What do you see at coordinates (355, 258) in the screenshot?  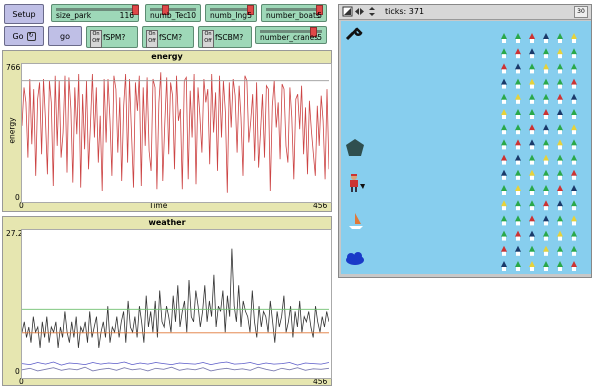 I see `cloud-icon` at bounding box center [355, 258].